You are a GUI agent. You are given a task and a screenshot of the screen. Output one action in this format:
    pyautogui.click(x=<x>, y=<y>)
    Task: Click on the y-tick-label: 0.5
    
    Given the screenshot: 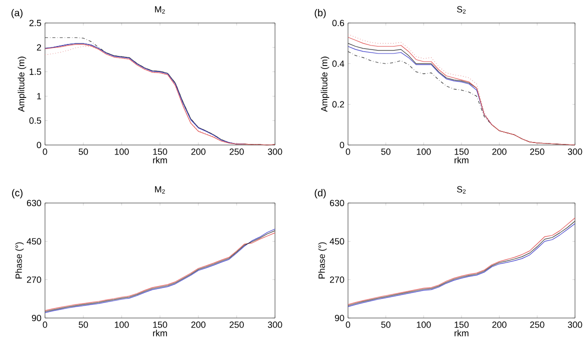 What is the action you would take?
    pyautogui.click(x=35, y=120)
    